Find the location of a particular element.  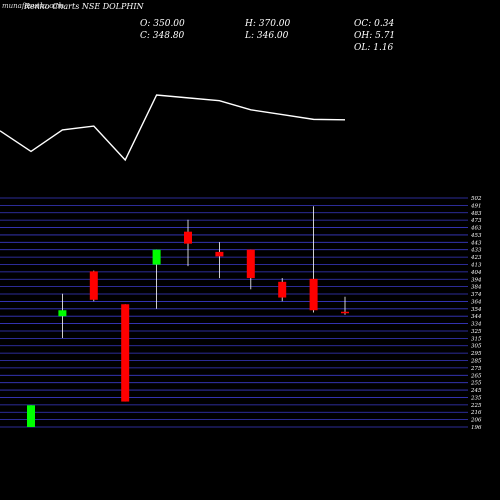

y-tick-label: 344 is located at coordinates (476, 317).